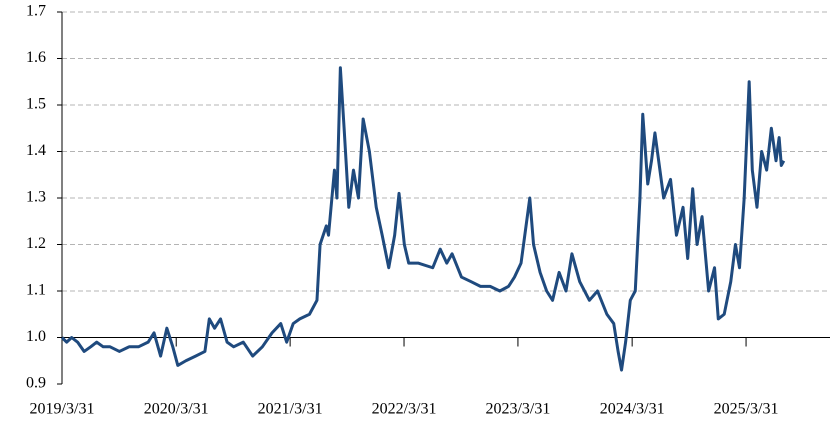 The height and width of the screenshot is (425, 835). What do you see at coordinates (36, 11) in the screenshot?
I see `y-tick-label: 1.7` at bounding box center [36, 11].